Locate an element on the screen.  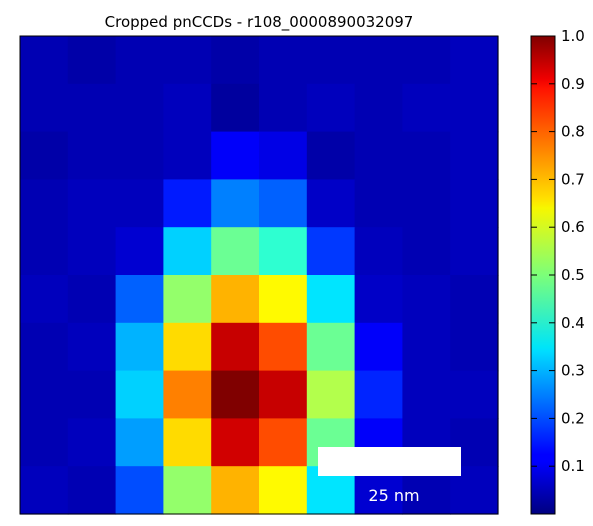
colorbar-tick-label: 0.1 is located at coordinates (573, 466).